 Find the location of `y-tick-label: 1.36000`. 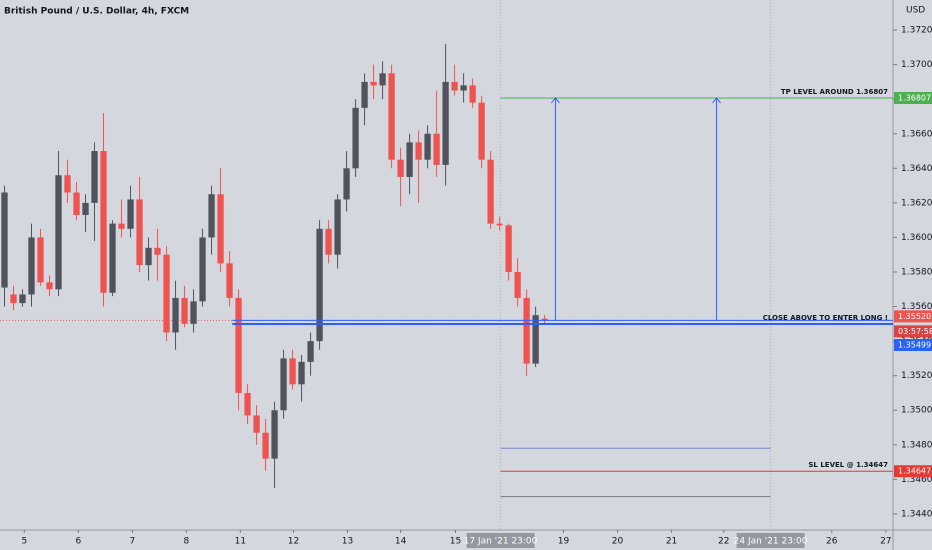

y-tick-label: 1.36000 is located at coordinates (916, 238).